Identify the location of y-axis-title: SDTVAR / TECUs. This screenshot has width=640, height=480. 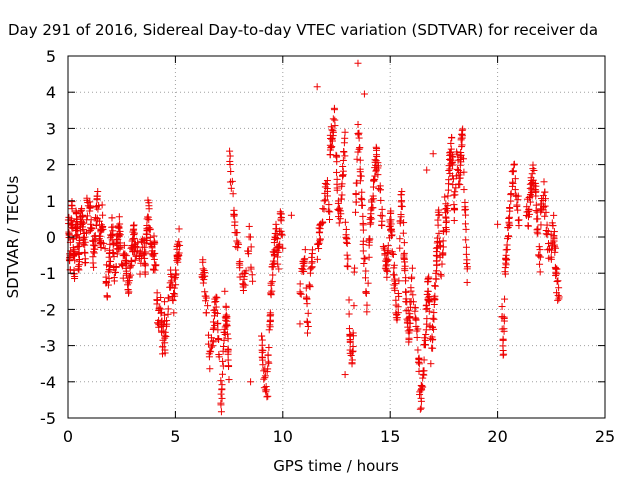
(13, 236).